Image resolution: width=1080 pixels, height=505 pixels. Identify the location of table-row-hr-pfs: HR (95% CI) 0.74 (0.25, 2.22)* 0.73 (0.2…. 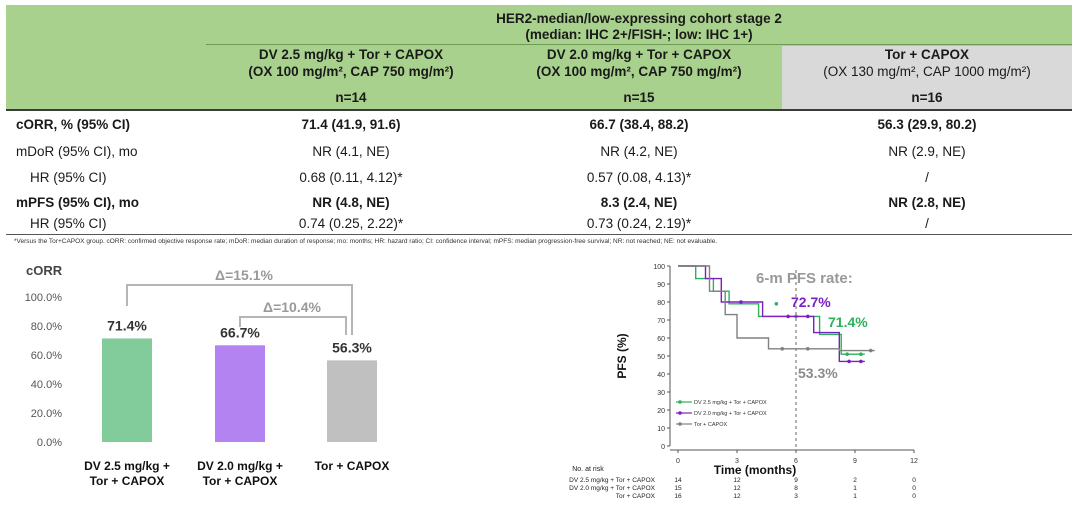
(539, 224).